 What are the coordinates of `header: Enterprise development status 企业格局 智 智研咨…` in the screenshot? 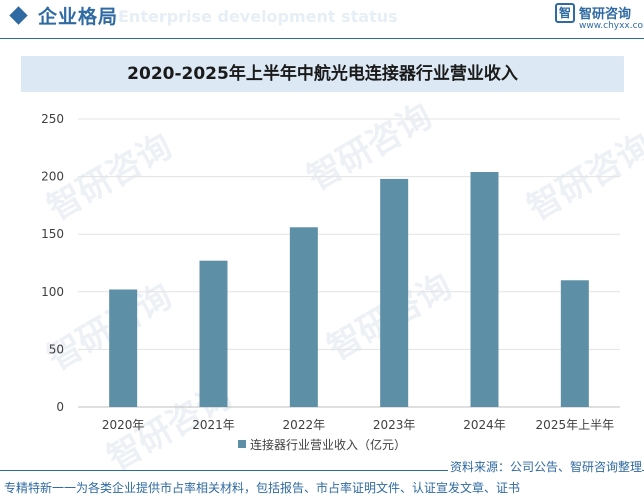 It's located at (322, 18).